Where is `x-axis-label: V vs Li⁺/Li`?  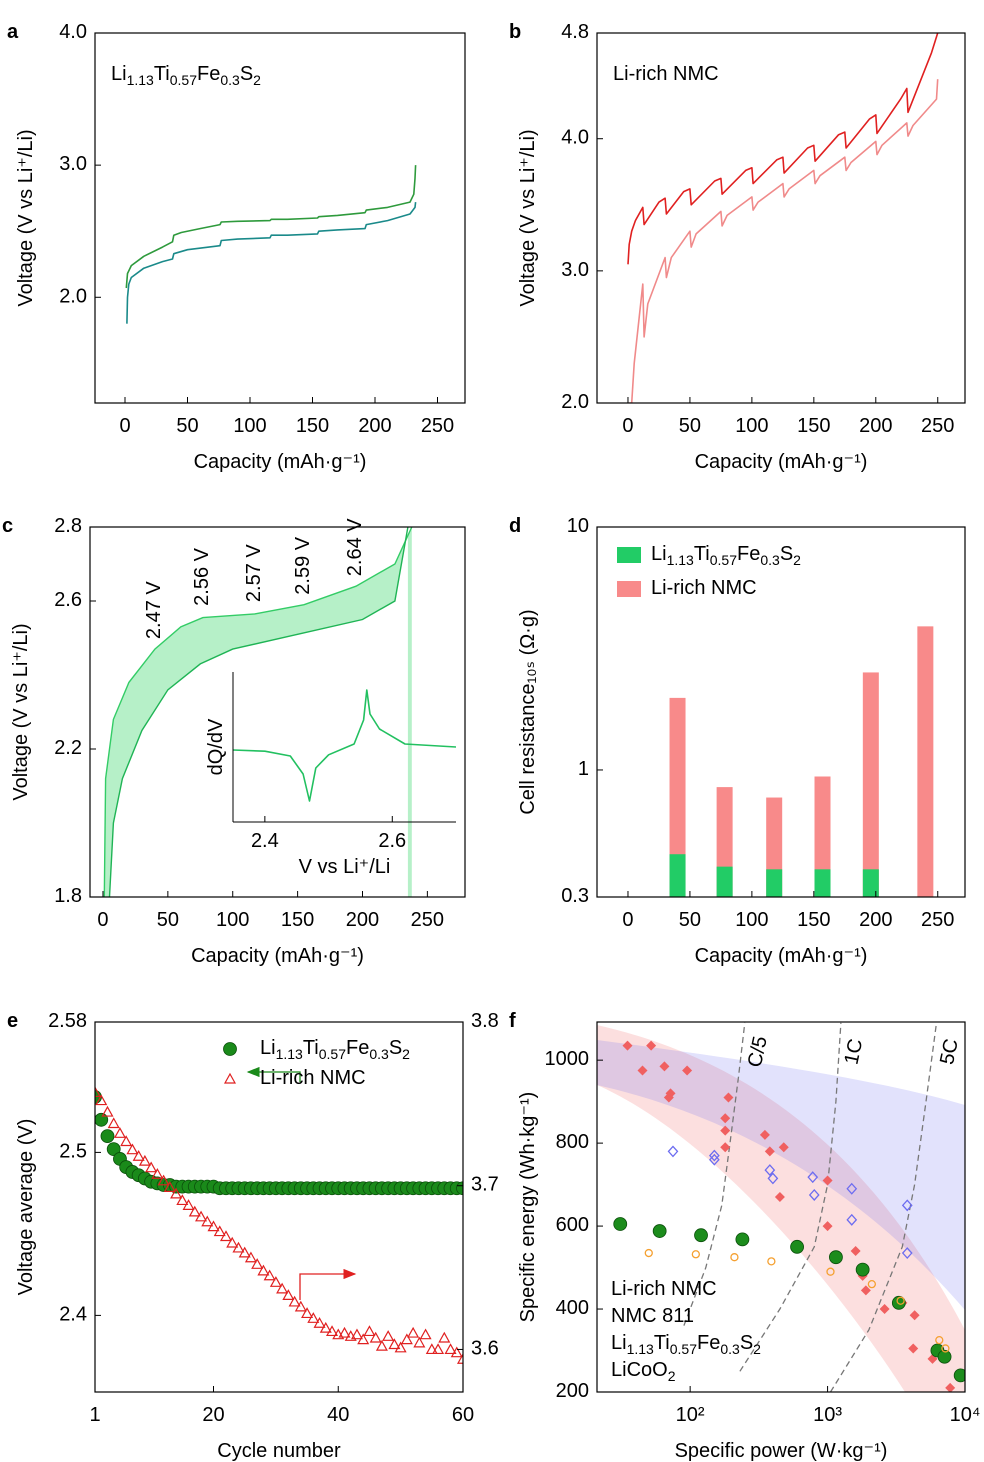
x-axis-label: V vs Li⁺/Li is located at coordinates (345, 867).